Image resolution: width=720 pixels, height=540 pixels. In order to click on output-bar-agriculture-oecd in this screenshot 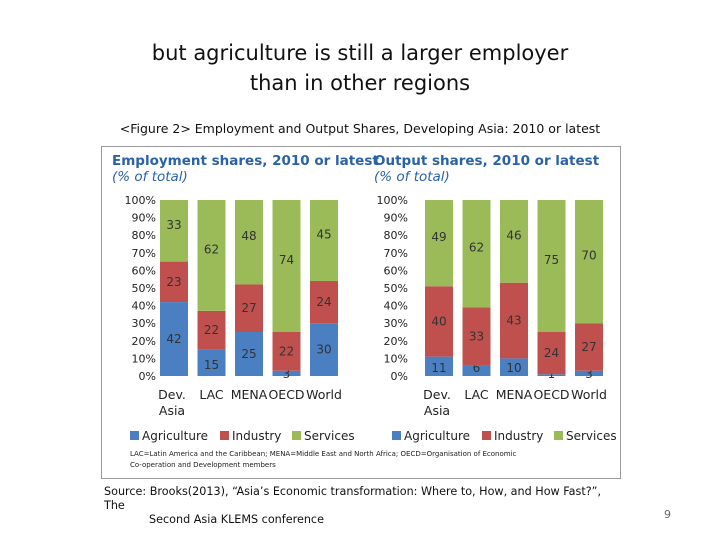, I will do `click(551, 375)`.